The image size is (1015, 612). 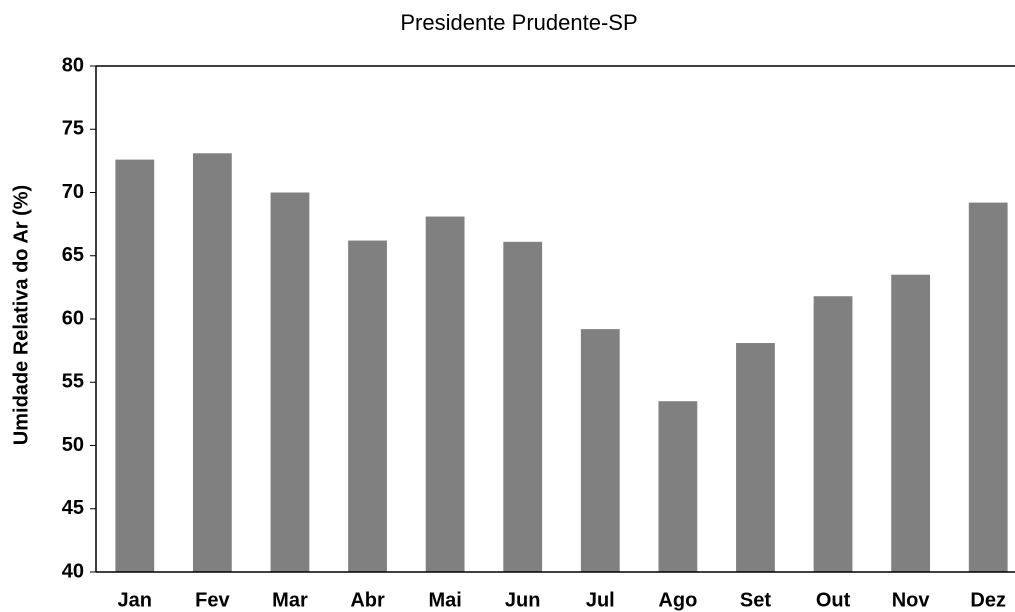 What do you see at coordinates (755, 600) in the screenshot?
I see `x-tick-label: Set` at bounding box center [755, 600].